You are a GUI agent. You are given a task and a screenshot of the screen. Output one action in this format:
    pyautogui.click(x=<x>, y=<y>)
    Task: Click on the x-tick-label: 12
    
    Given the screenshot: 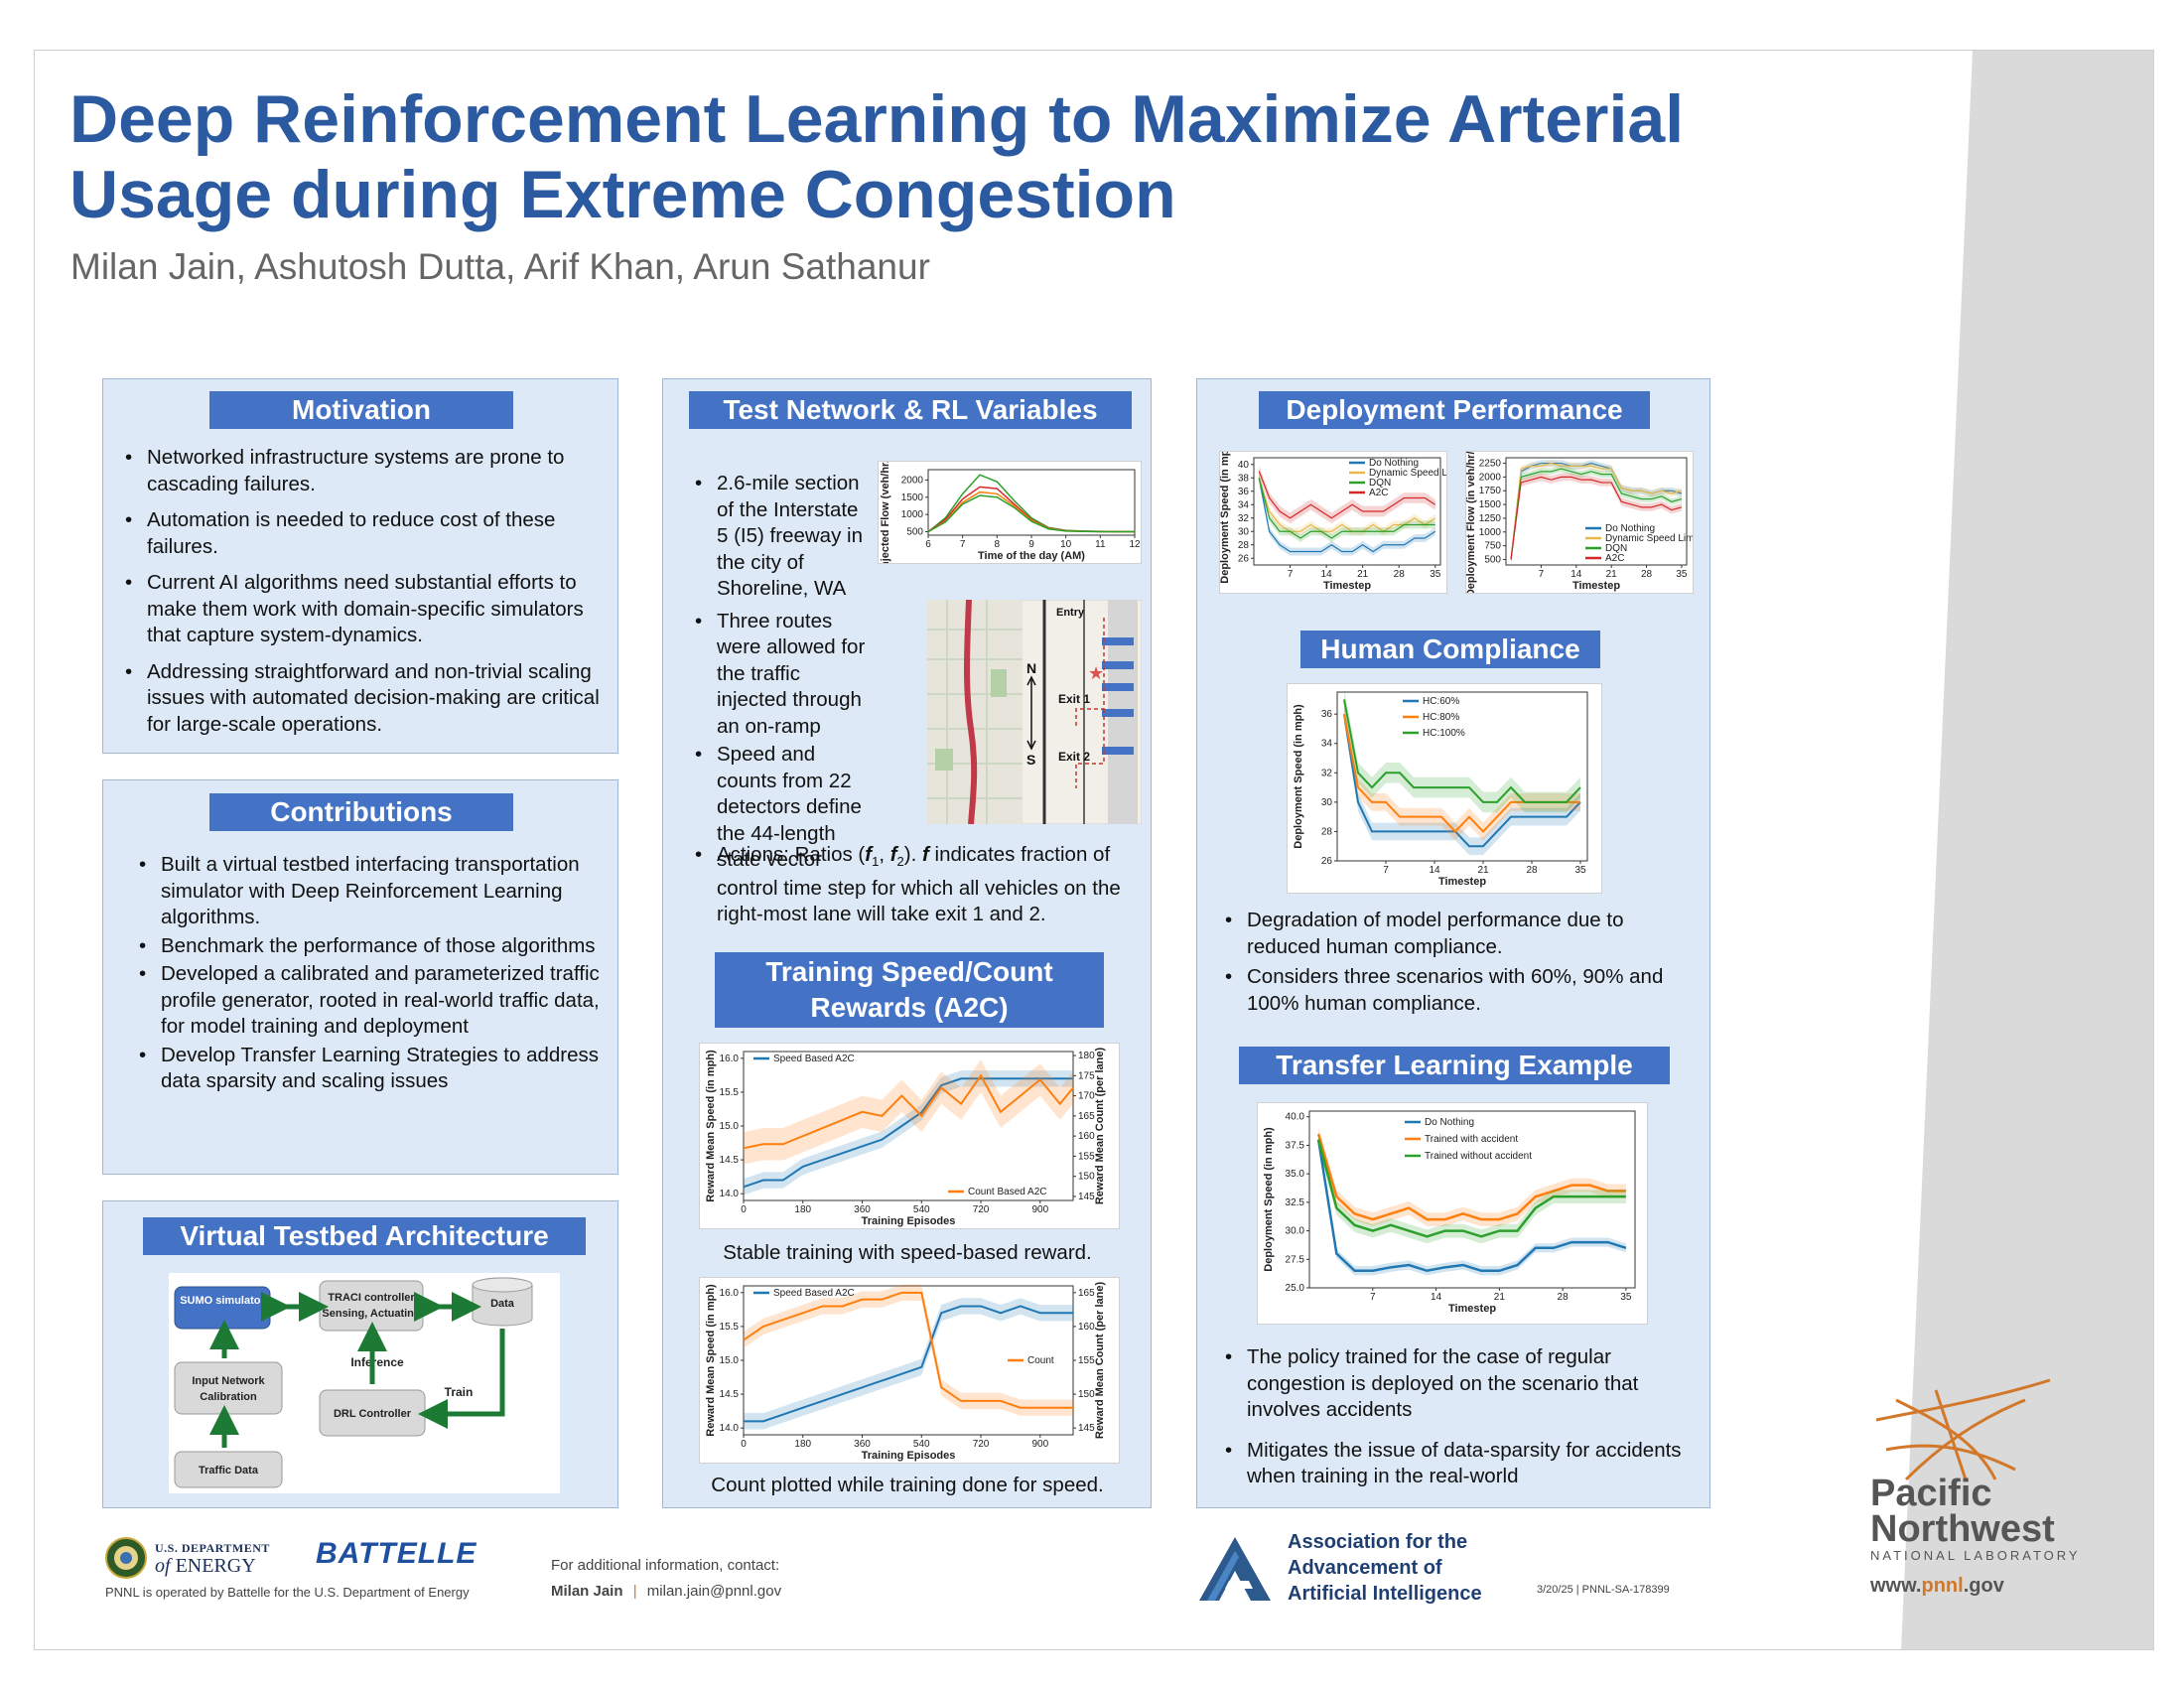 What is the action you would take?
    pyautogui.click(x=1135, y=544)
    